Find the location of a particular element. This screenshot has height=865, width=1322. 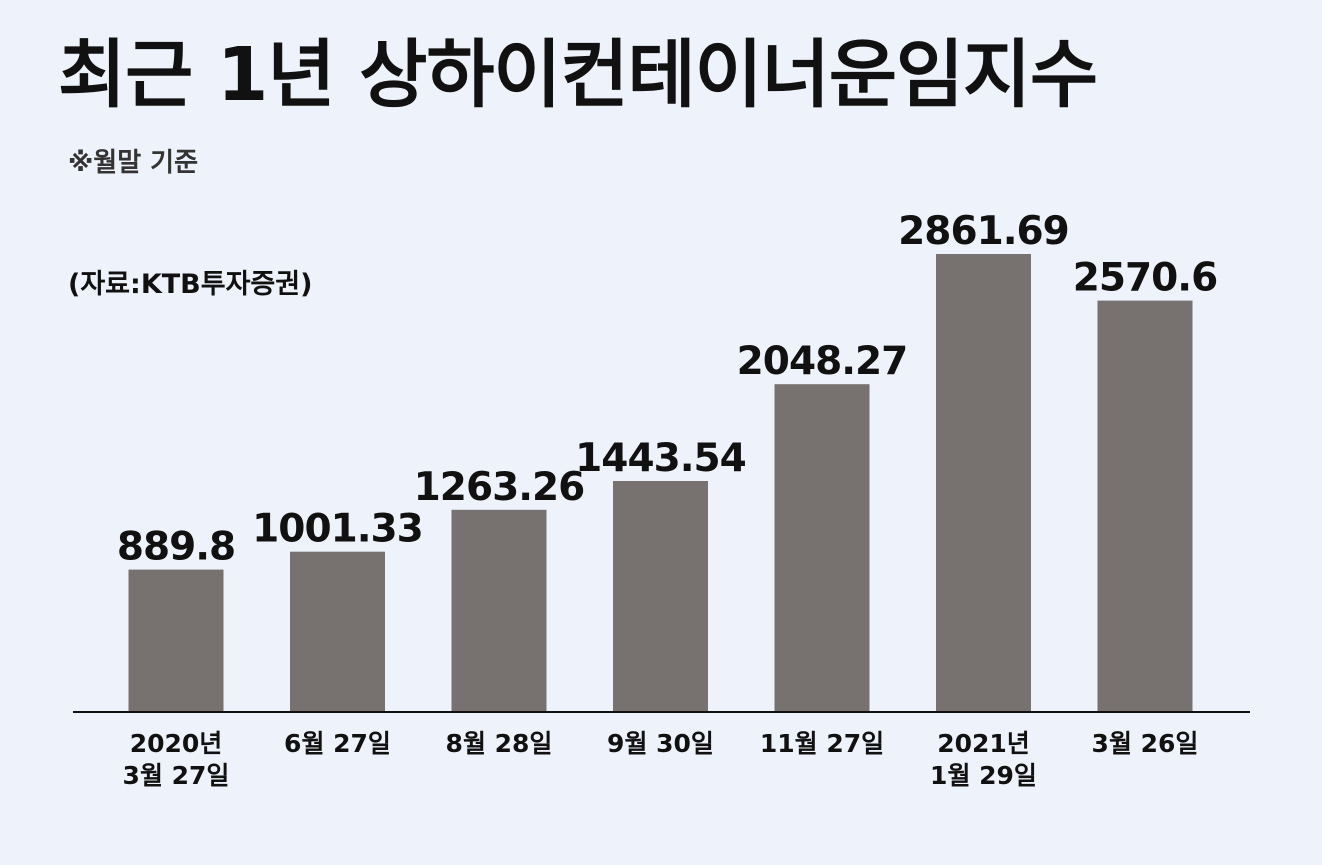

category-label-5-line-1: 1월 29일 is located at coordinates (983, 775).